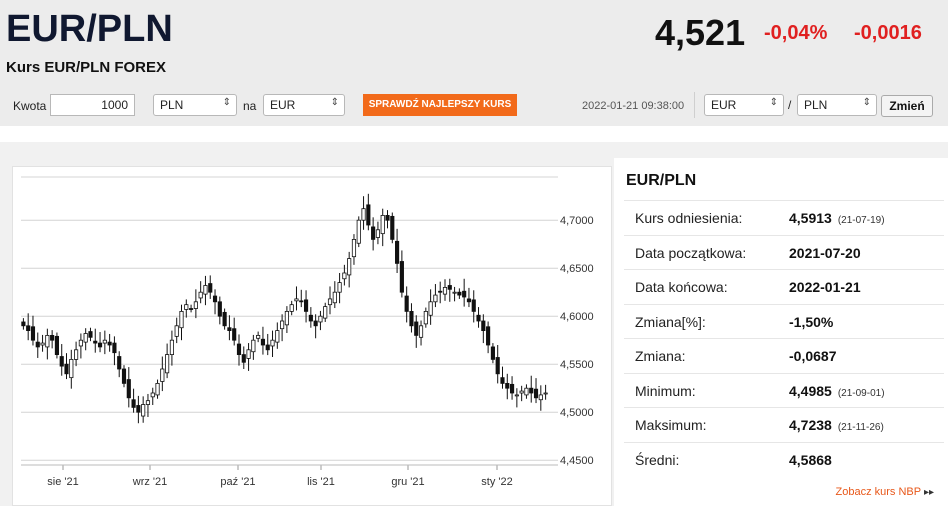 The height and width of the screenshot is (512, 948). I want to click on stats-date: (21-11-26), so click(860, 427).